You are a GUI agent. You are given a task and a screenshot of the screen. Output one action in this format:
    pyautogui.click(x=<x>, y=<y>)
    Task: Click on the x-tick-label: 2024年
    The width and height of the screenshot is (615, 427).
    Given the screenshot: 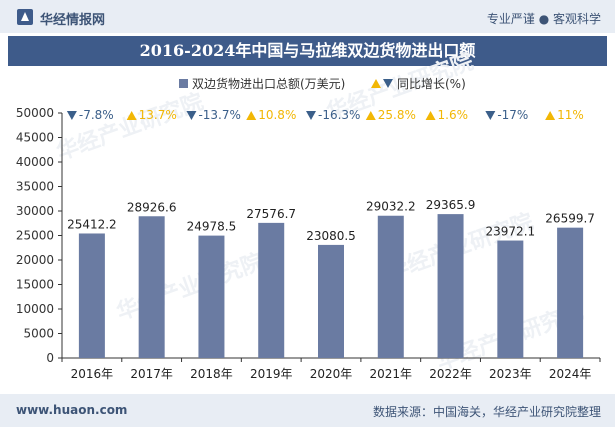 What is the action you would take?
    pyautogui.click(x=570, y=374)
    